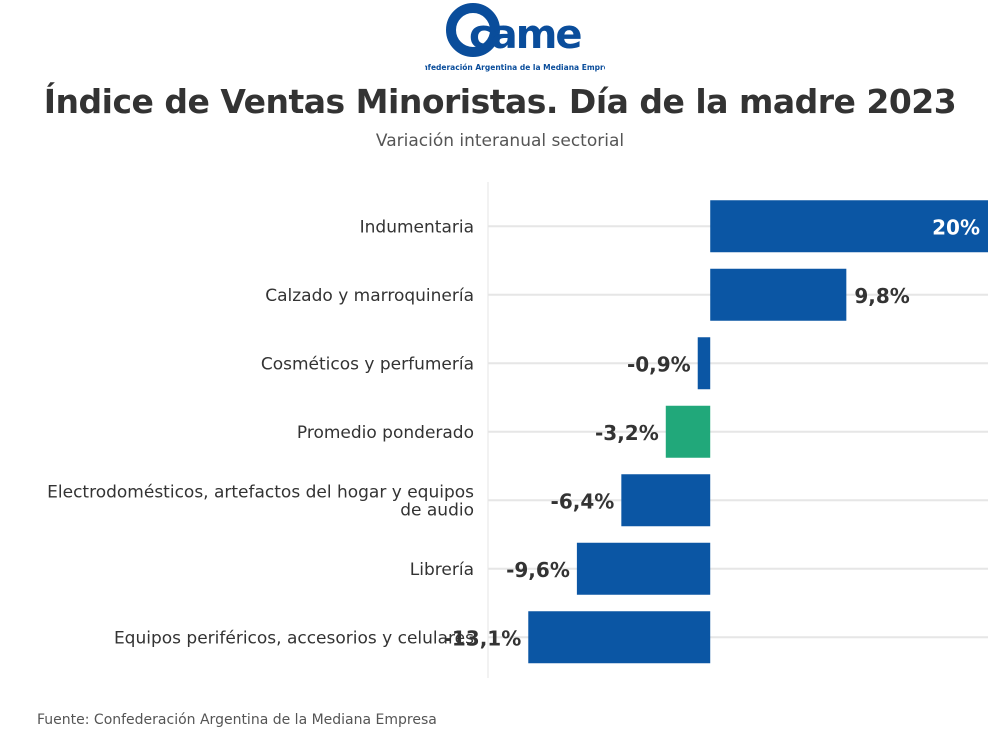  What do you see at coordinates (437, 510) in the screenshot?
I see `category-label-line: de audio` at bounding box center [437, 510].